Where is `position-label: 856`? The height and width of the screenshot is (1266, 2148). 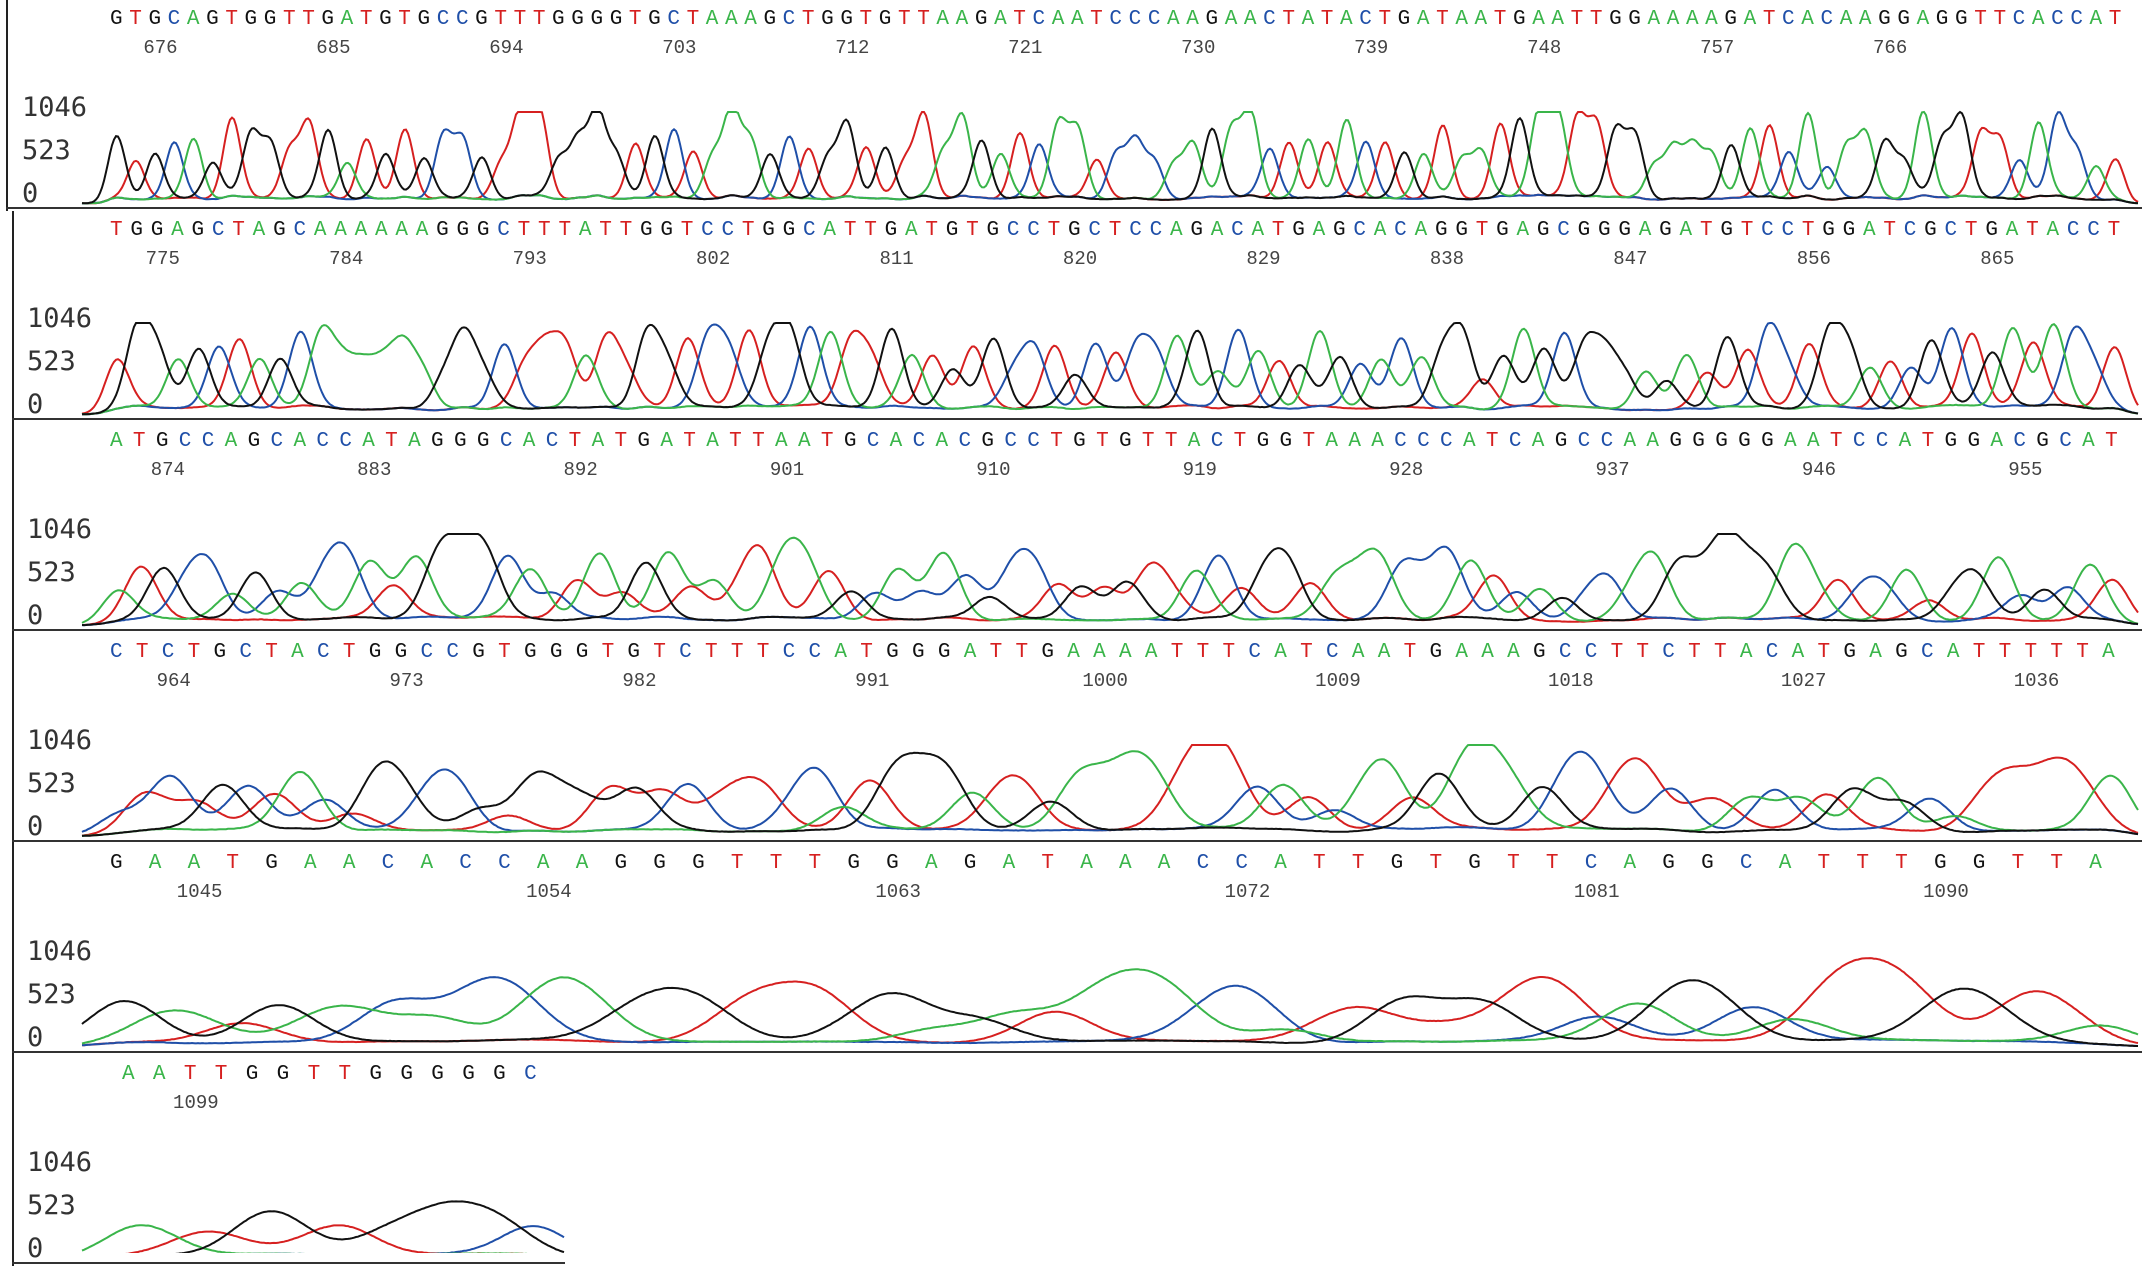
position-label: 856 is located at coordinates (1813, 259).